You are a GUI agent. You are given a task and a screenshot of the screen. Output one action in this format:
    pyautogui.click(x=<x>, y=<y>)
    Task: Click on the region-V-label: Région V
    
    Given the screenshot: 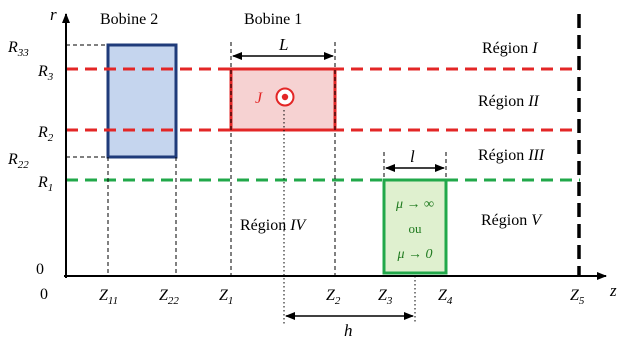 What is the action you would take?
    pyautogui.click(x=512, y=220)
    